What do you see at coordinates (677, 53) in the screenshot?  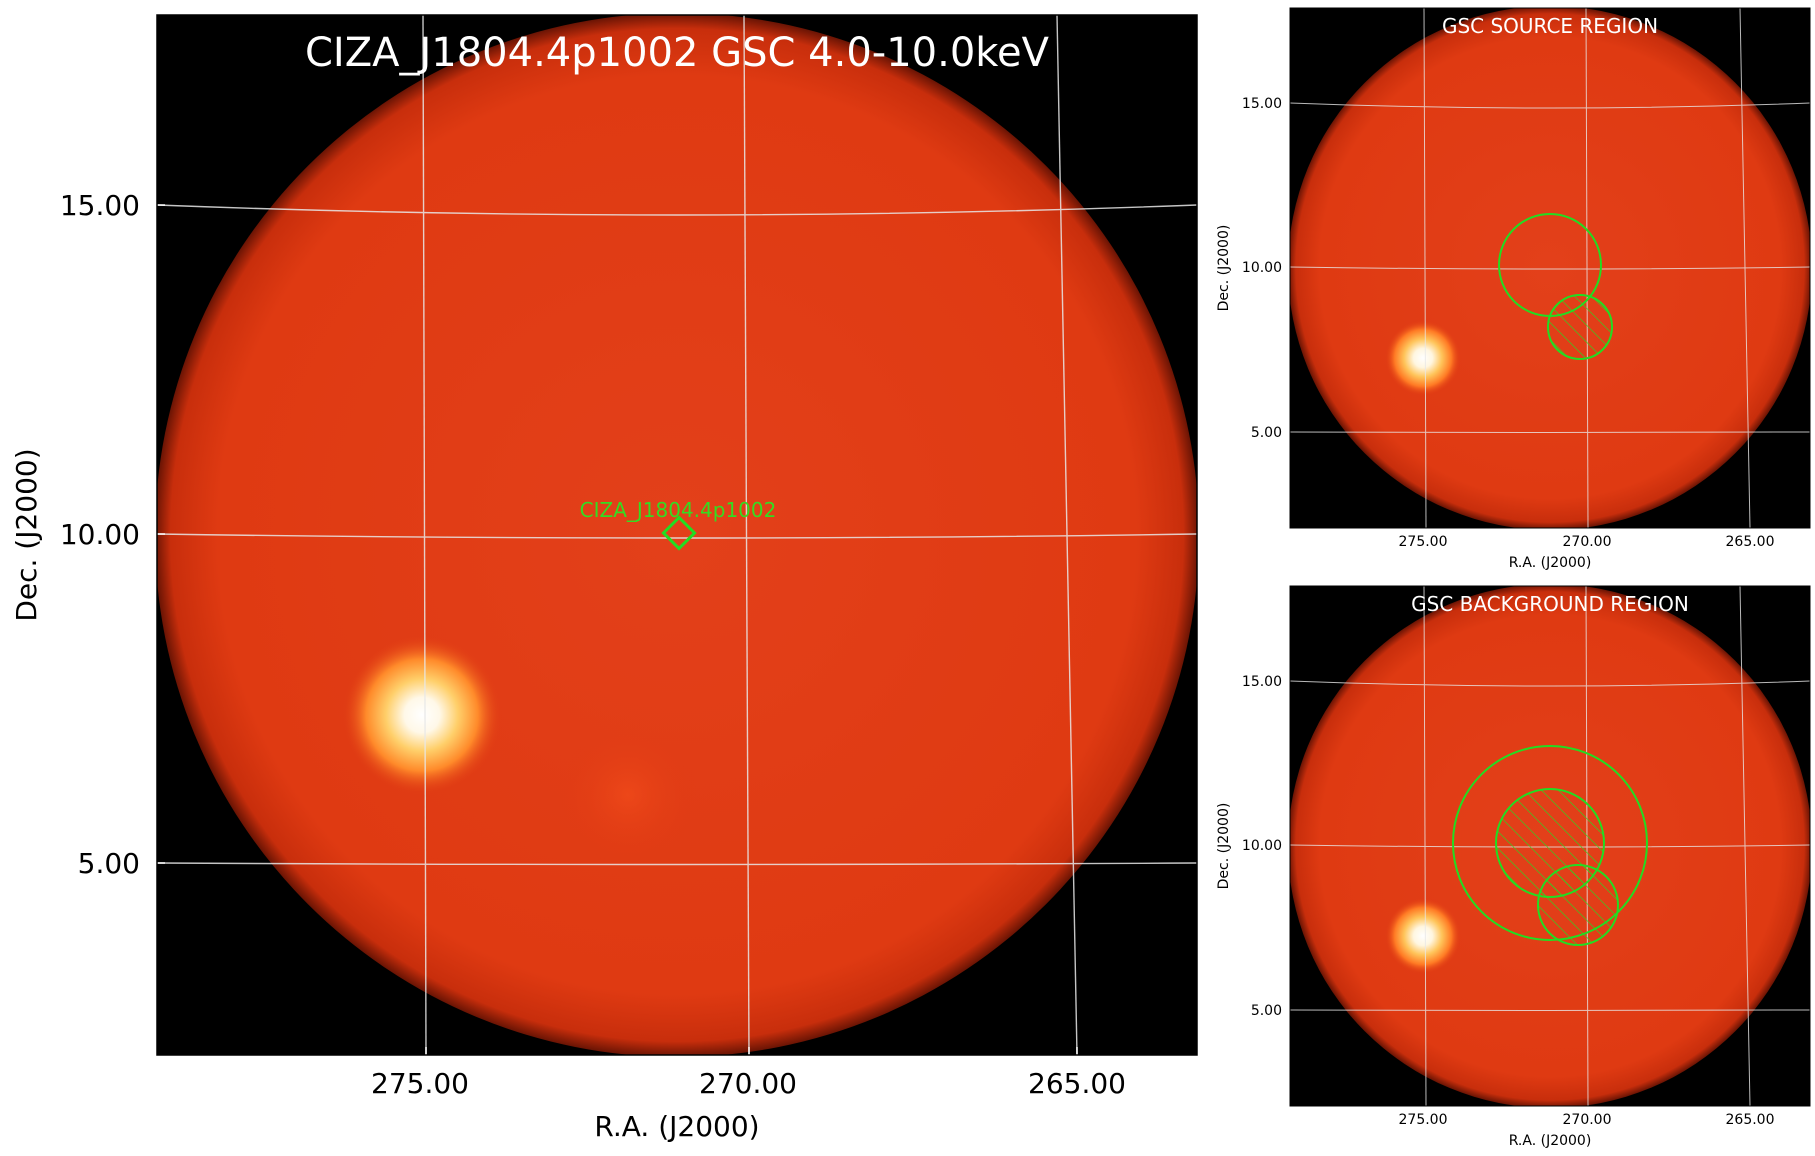 I see `main-title: CIZA_J1804.4p1002 GSC 4.0-10.0keV` at bounding box center [677, 53].